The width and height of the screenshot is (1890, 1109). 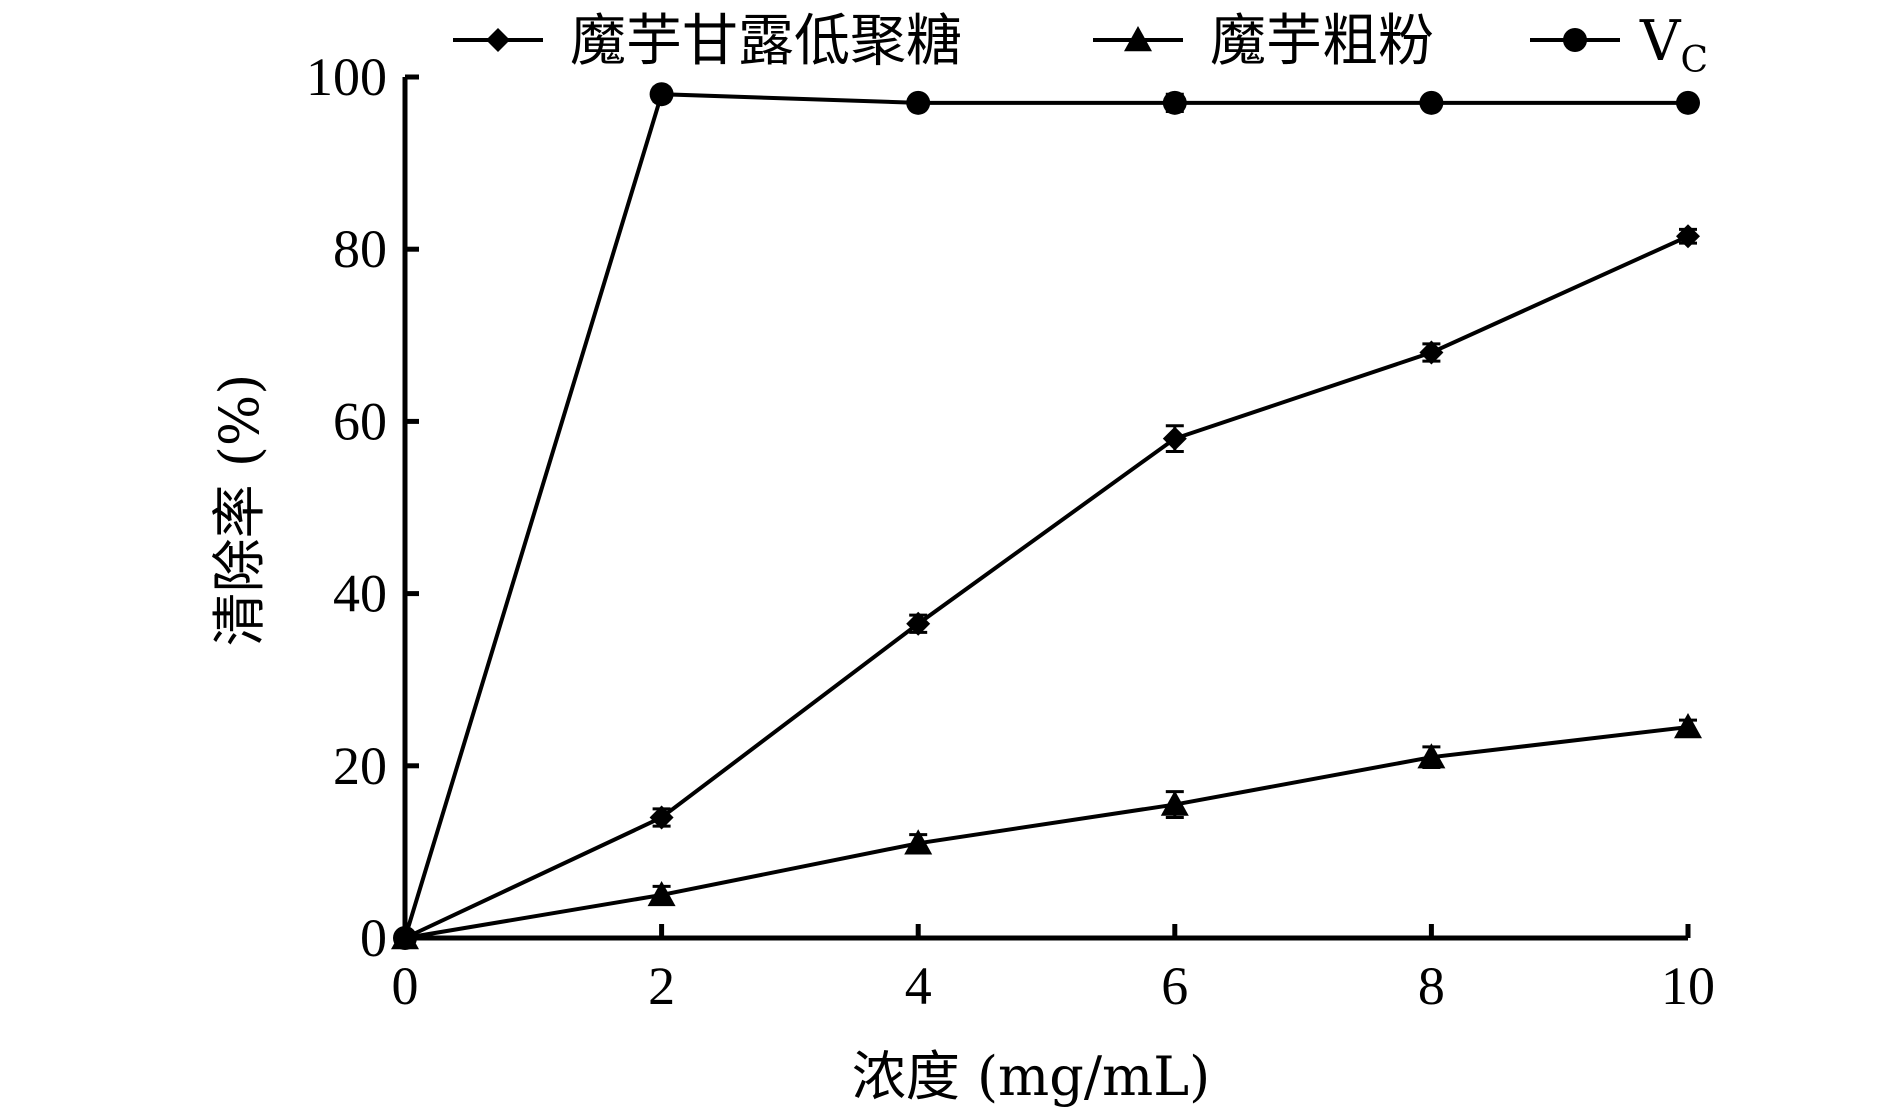 I want to click on legend-item-1: 魔芋甘露低聚糖, so click(x=707, y=41).